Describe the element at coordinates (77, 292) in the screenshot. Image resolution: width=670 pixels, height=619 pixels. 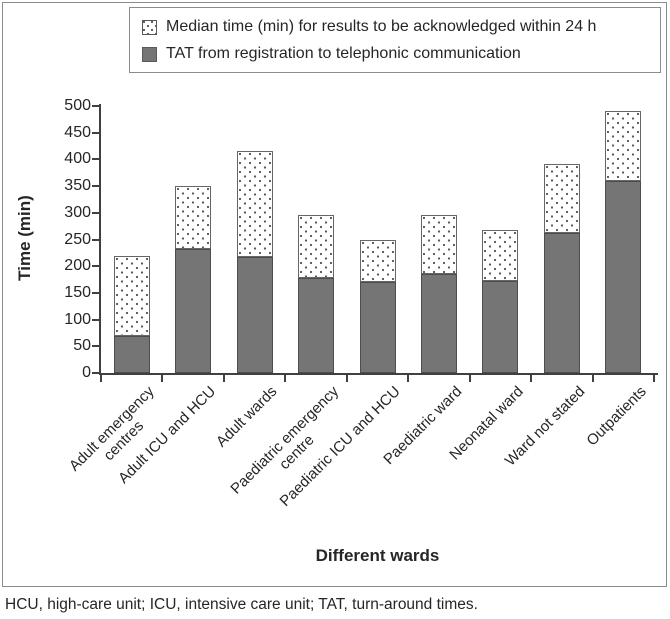
I see `y-tick-label: 150` at that location.